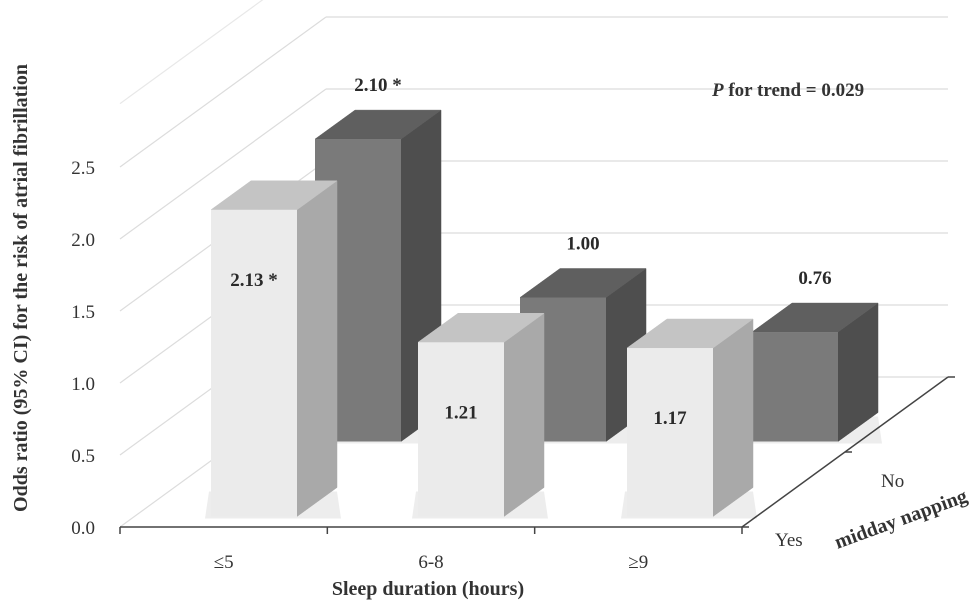 Image resolution: width=972 pixels, height=600 pixels. I want to click on trend-text: for trend = 0.029, so click(794, 90).